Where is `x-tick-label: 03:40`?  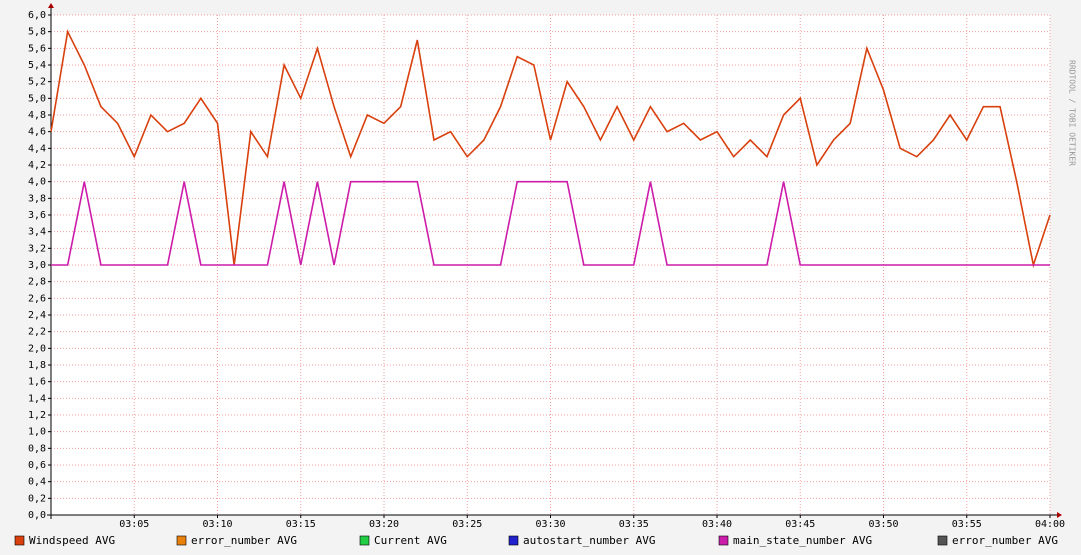
x-tick-label: 03:40 is located at coordinates (717, 524).